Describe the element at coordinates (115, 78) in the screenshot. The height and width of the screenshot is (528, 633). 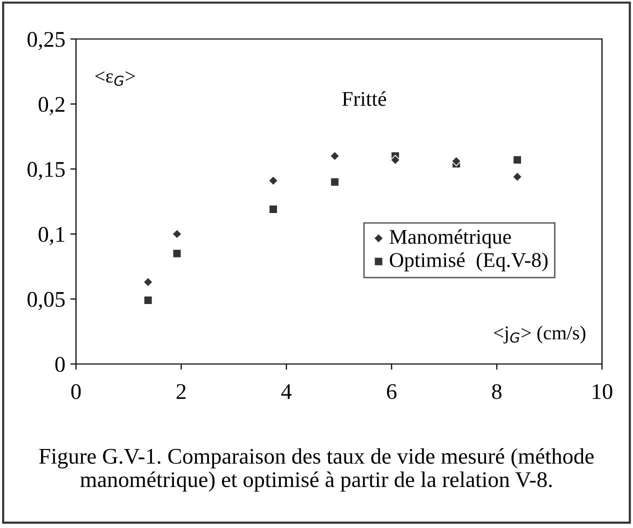
I see `y-axis-title: <ε$_{G}$>` at that location.